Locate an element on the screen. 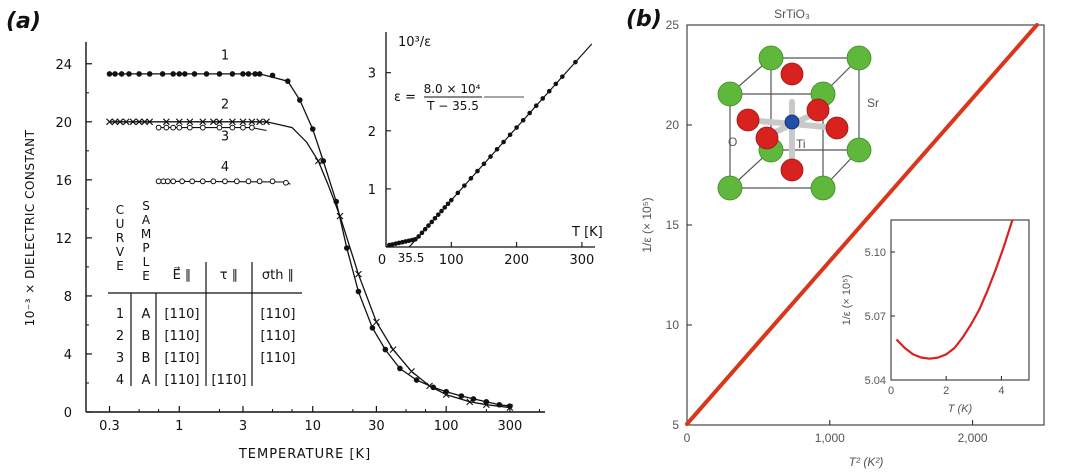  panel-b-inset-y-tick-label: 5.07 is located at coordinates (875, 317).